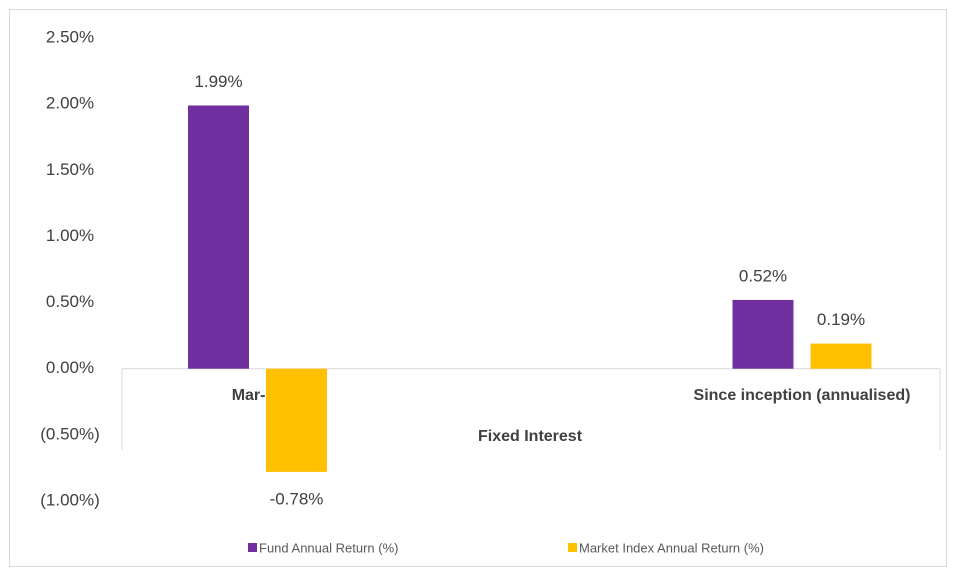  I want to click on y-tick-label: (0.50%), so click(70, 433).